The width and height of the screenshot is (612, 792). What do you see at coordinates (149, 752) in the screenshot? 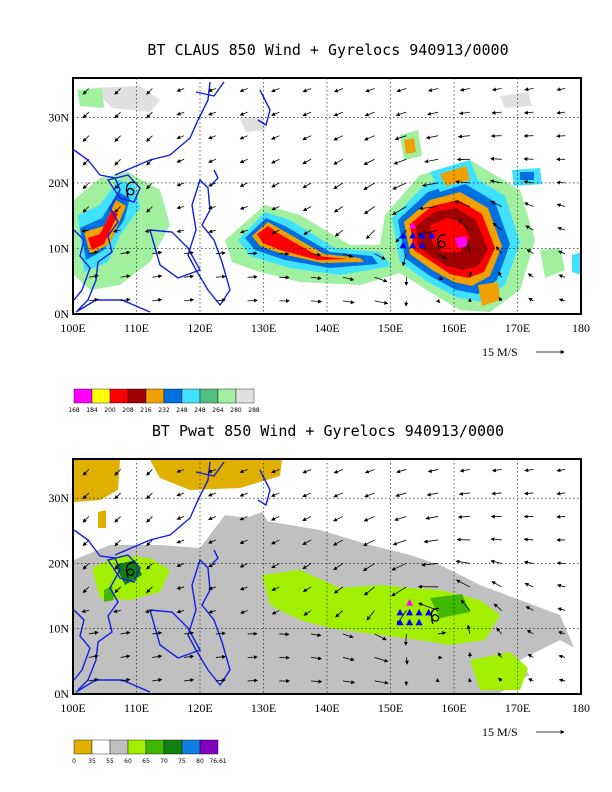
I see `colorbar: 0 35 55 60 65 70 75 80 76.61` at bounding box center [149, 752].